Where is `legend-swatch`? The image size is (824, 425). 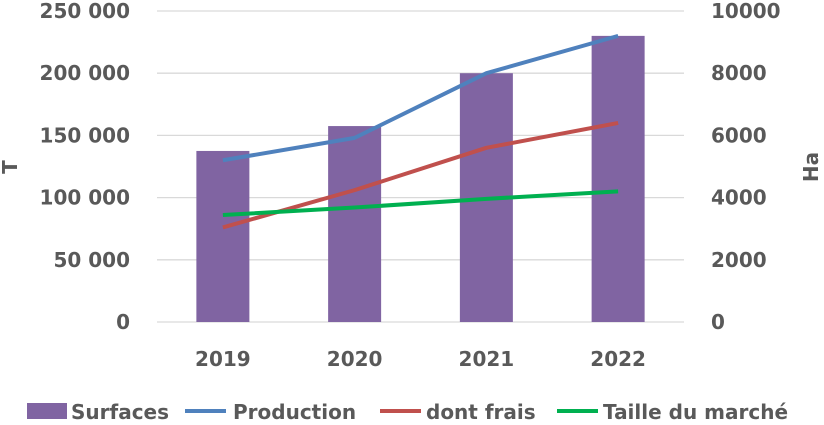
legend-swatch is located at coordinates (47, 411).